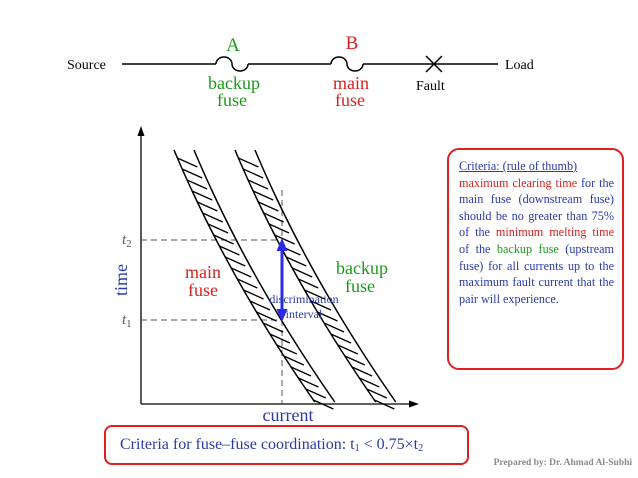  I want to click on x-axis-label: current, so click(288, 415).